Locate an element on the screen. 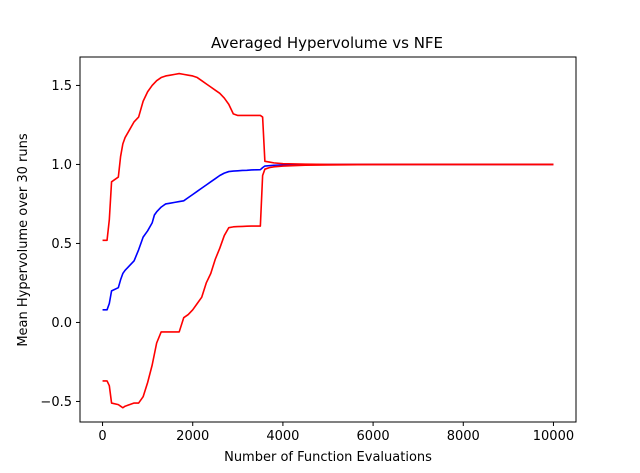 The image size is (640, 473). x-tick-label: 8000 is located at coordinates (463, 436).